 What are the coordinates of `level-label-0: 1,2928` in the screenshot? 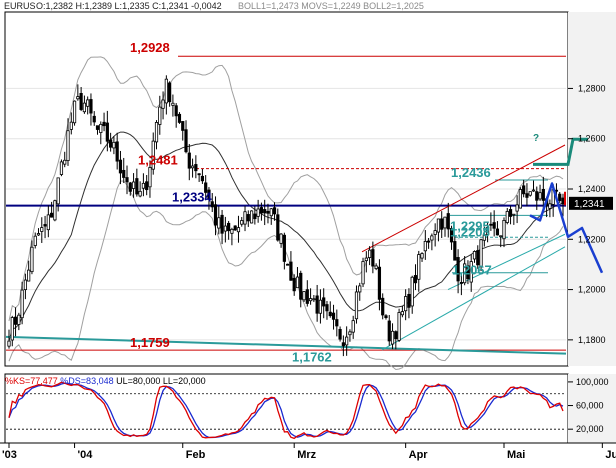 It's located at (150, 47).